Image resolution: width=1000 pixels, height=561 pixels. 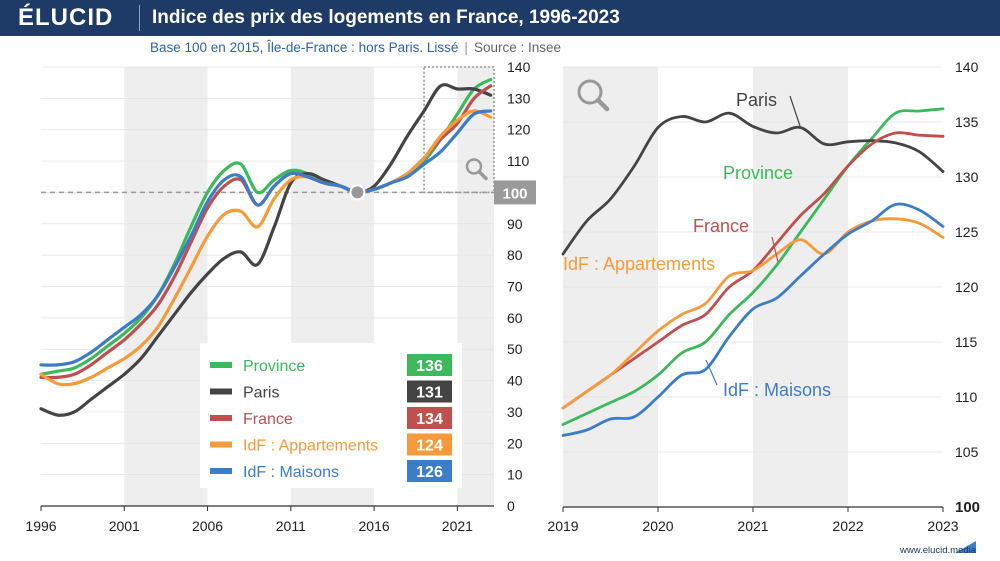 I want to click on leader-line-paris, so click(x=795, y=111).